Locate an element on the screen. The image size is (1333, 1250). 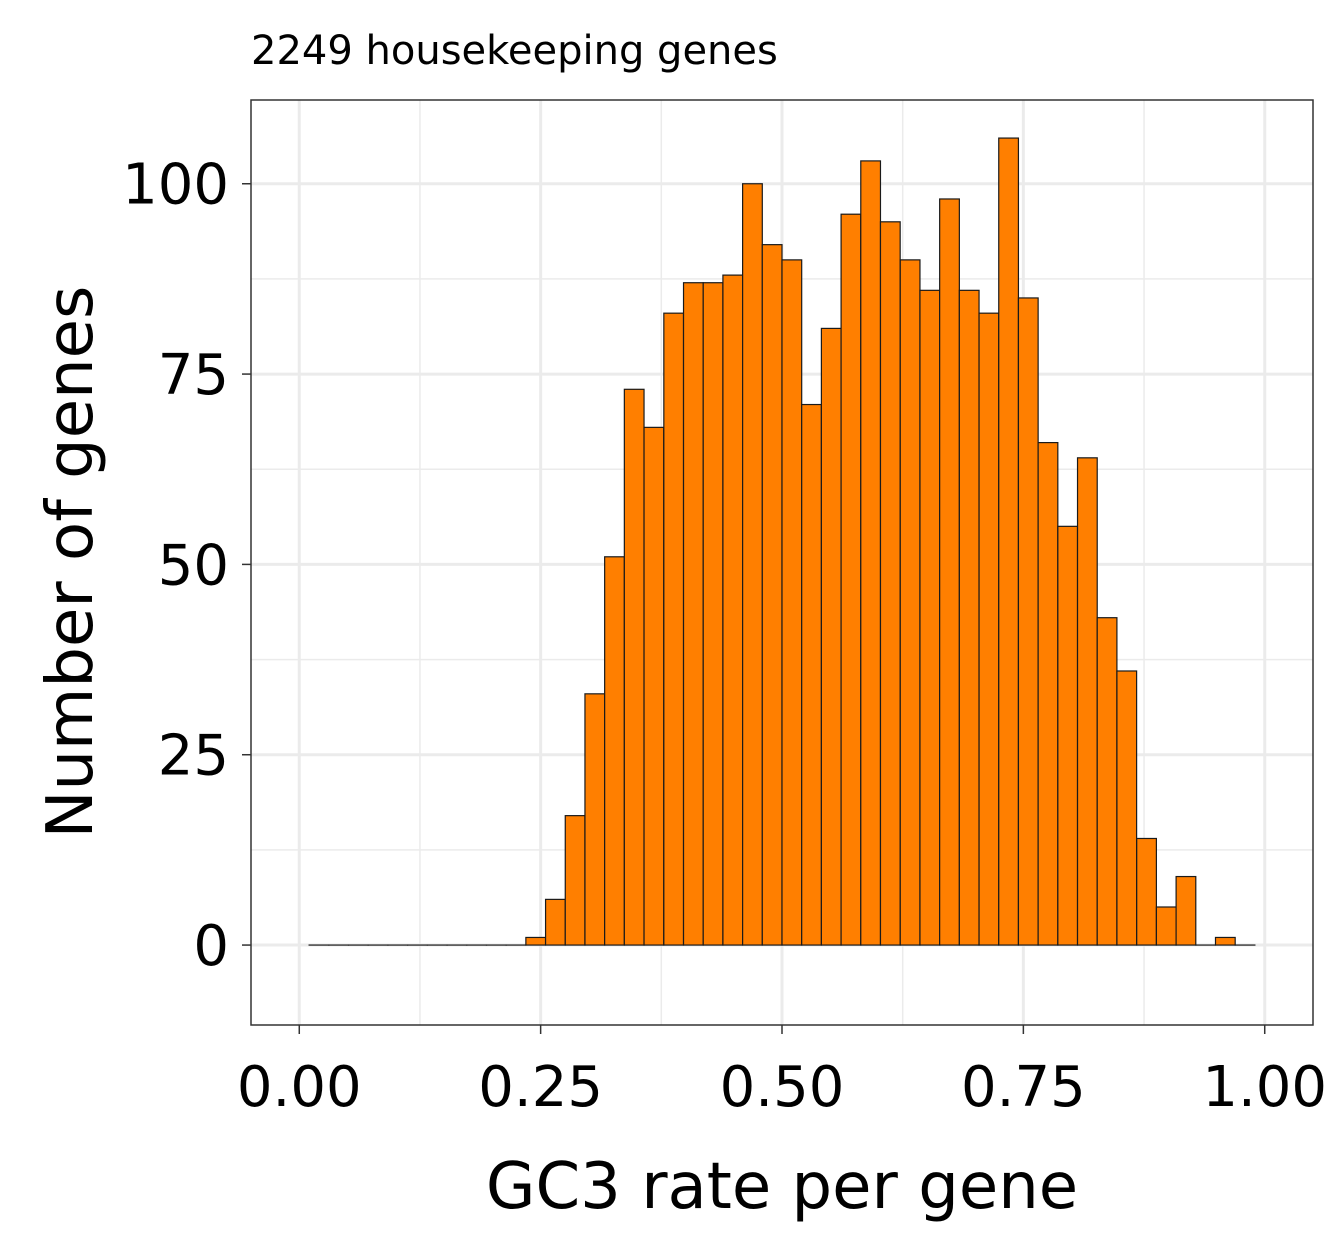
y-axis-ticks: 0 25 50 75 100 is located at coordinates (186, 566).